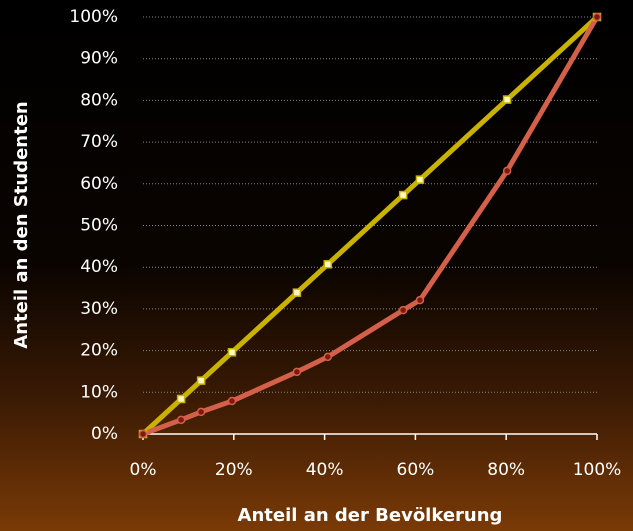 This screenshot has height=531, width=633. I want to click on x-tick-label: 80%, so click(506, 470).